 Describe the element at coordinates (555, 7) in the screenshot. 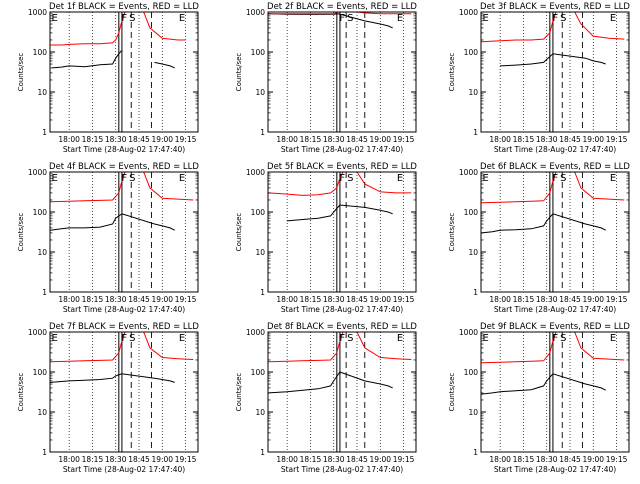

I see `panel-title: Det 3f BLACK = Events, RED = LLD` at that location.